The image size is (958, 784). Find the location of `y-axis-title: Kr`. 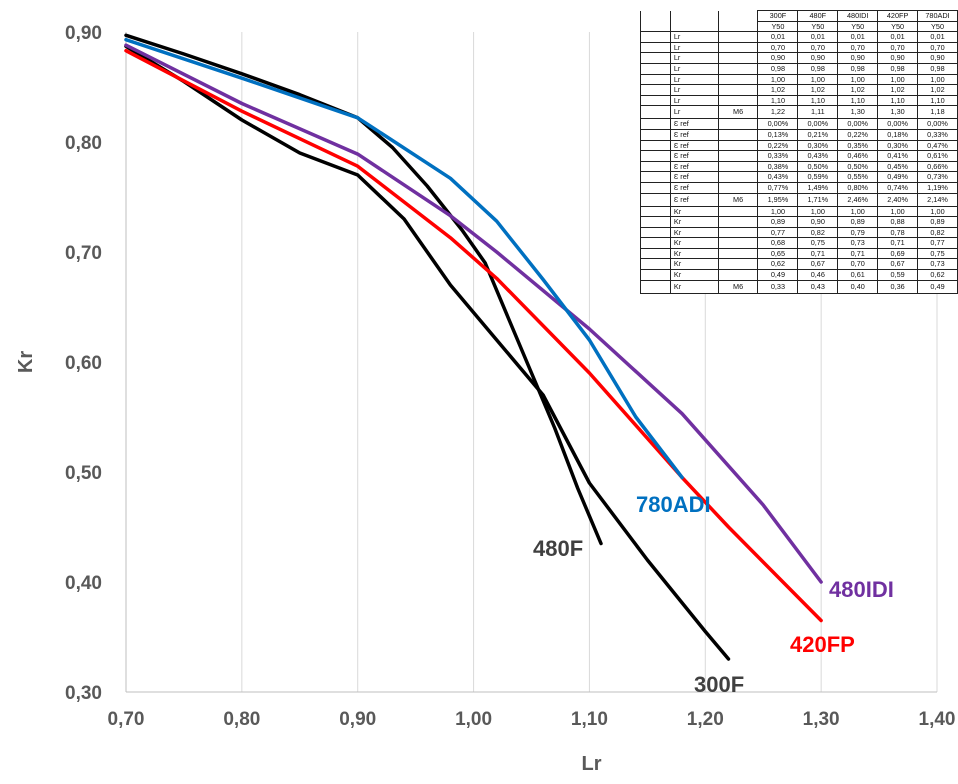

y-axis-title: Kr is located at coordinates (26, 362).